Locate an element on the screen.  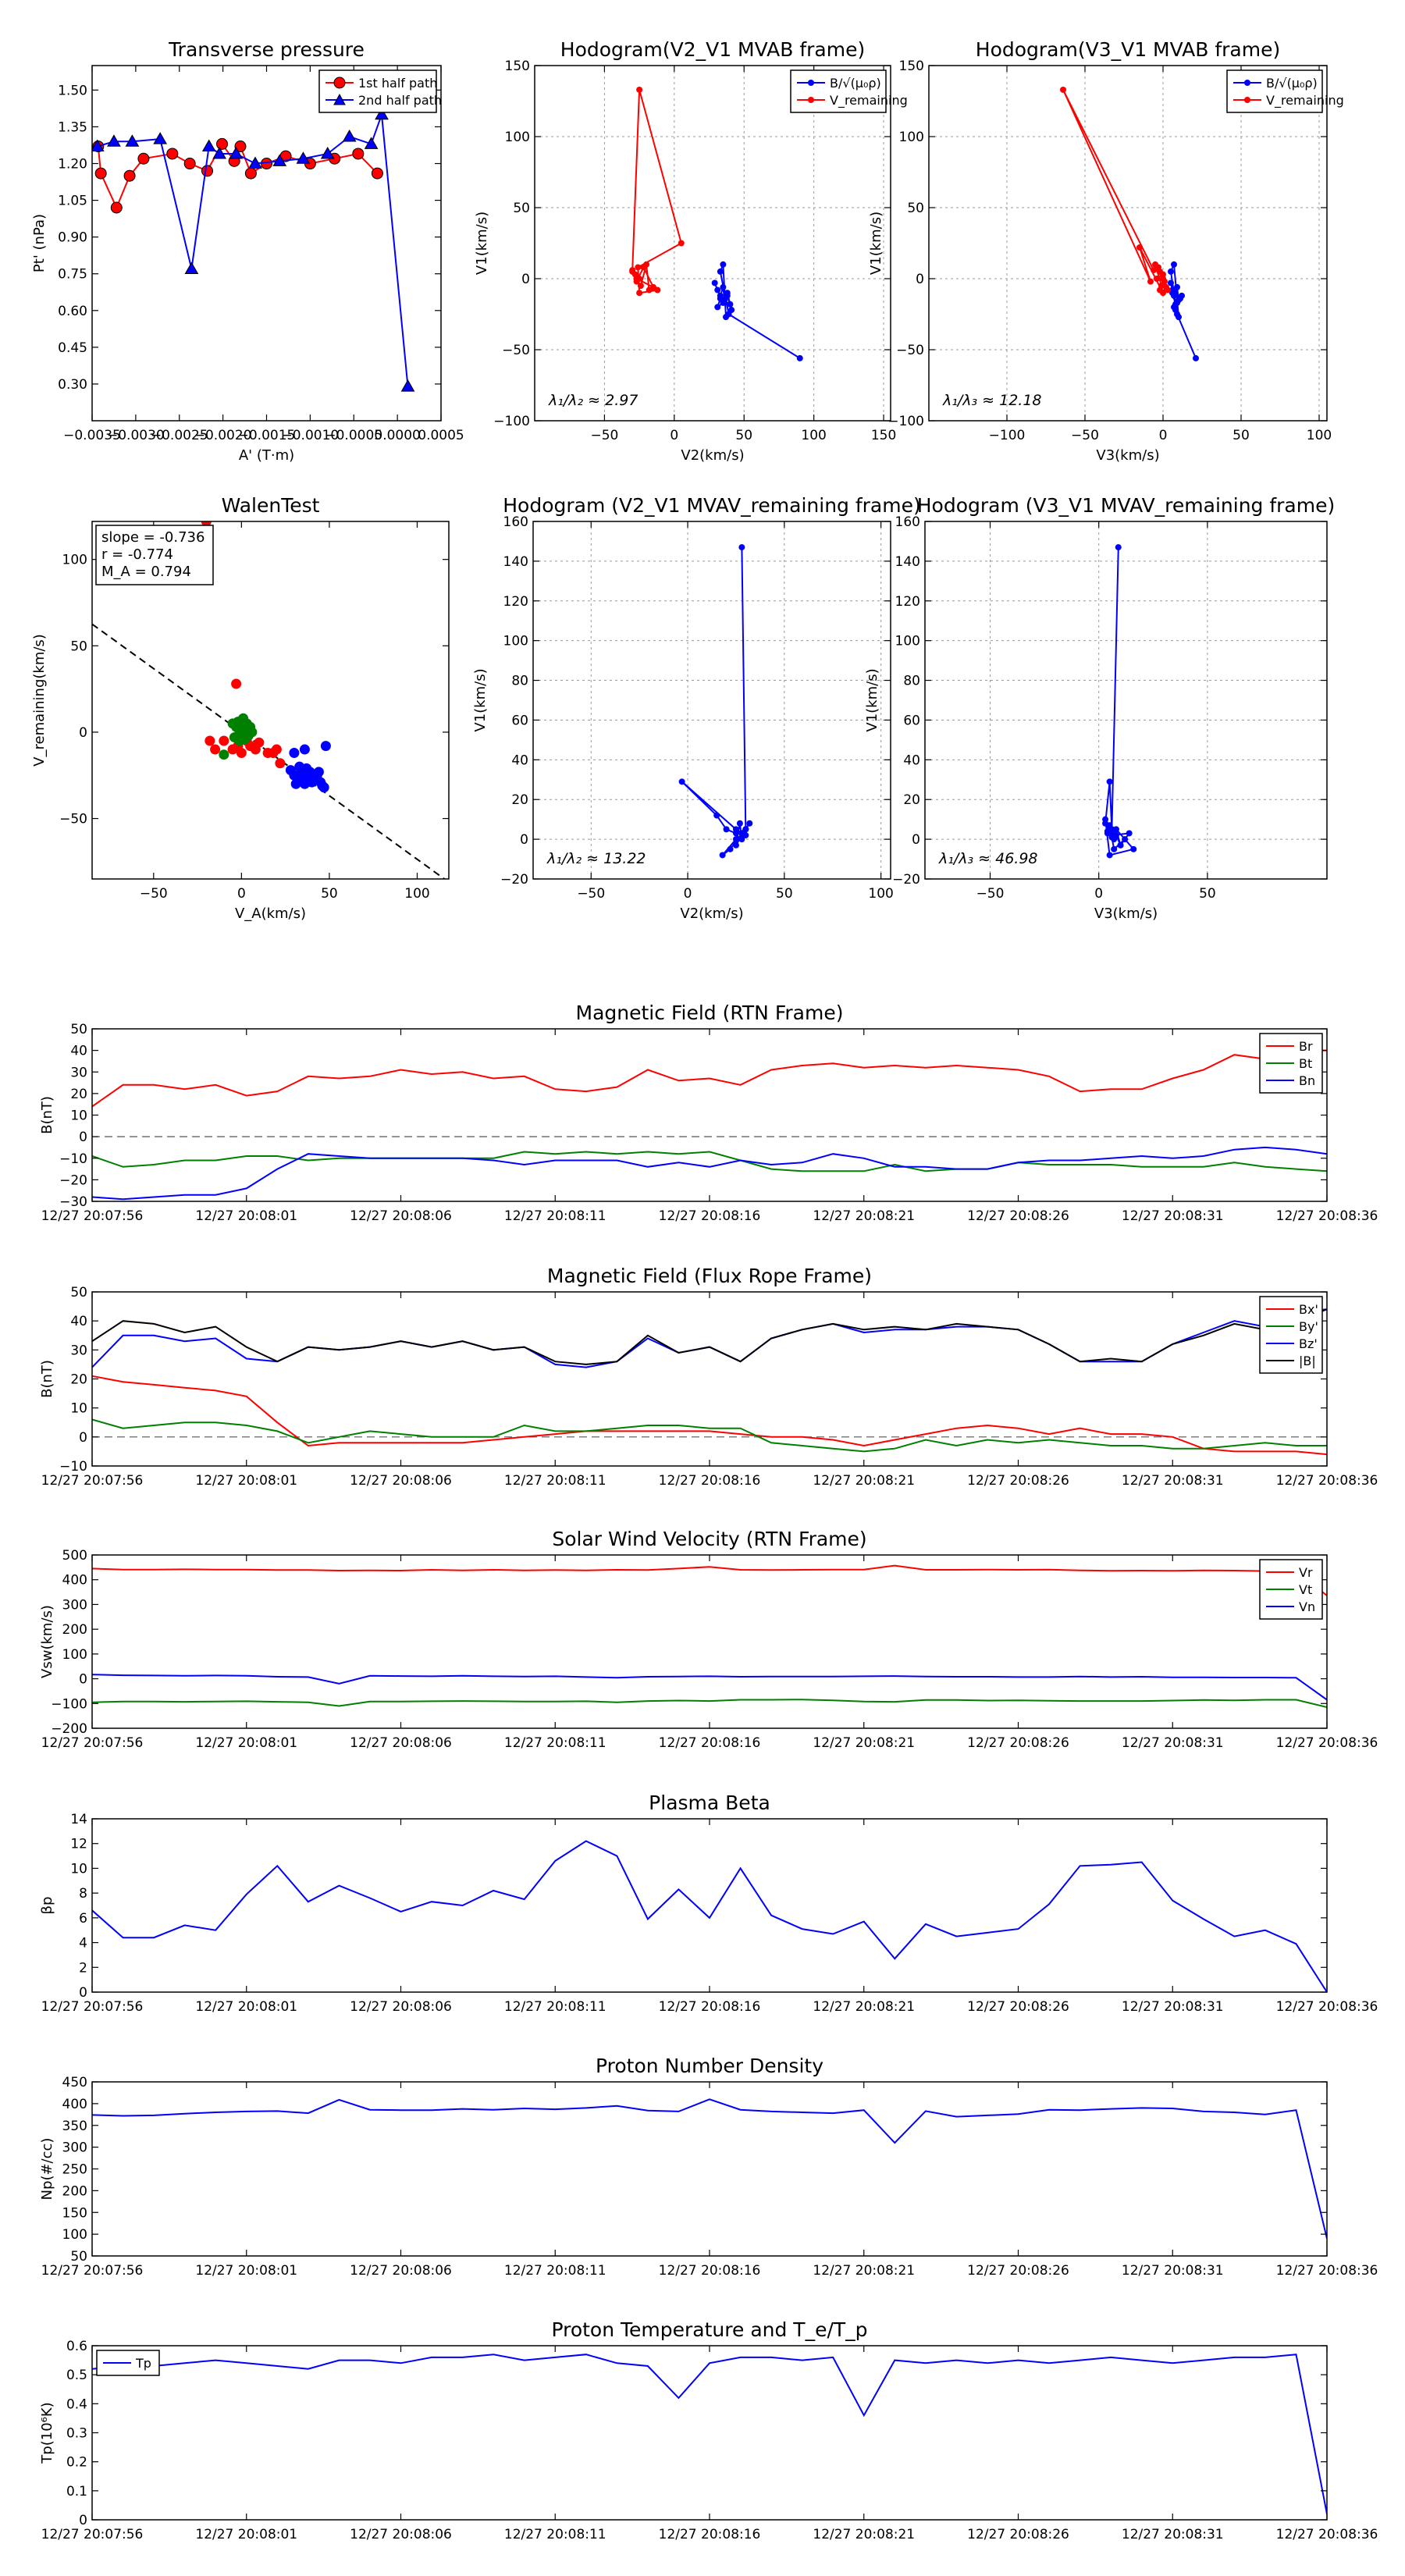
y-tick-label: 10 is located at coordinates (78, 1116).